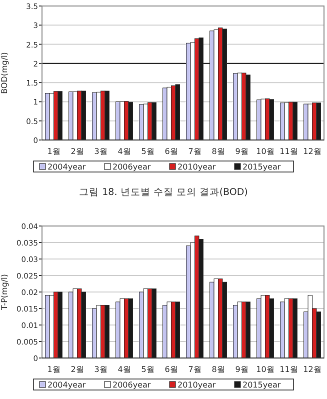  I want to click on y-axis-title: BOD(mg/l), so click(4, 73).